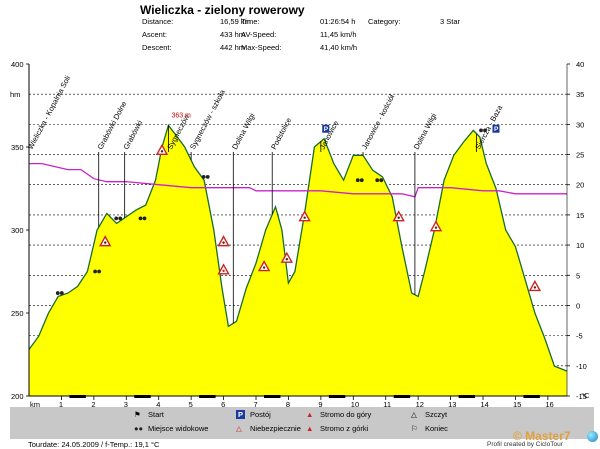  I want to click on x-tick-label: 7, so click(256, 404).